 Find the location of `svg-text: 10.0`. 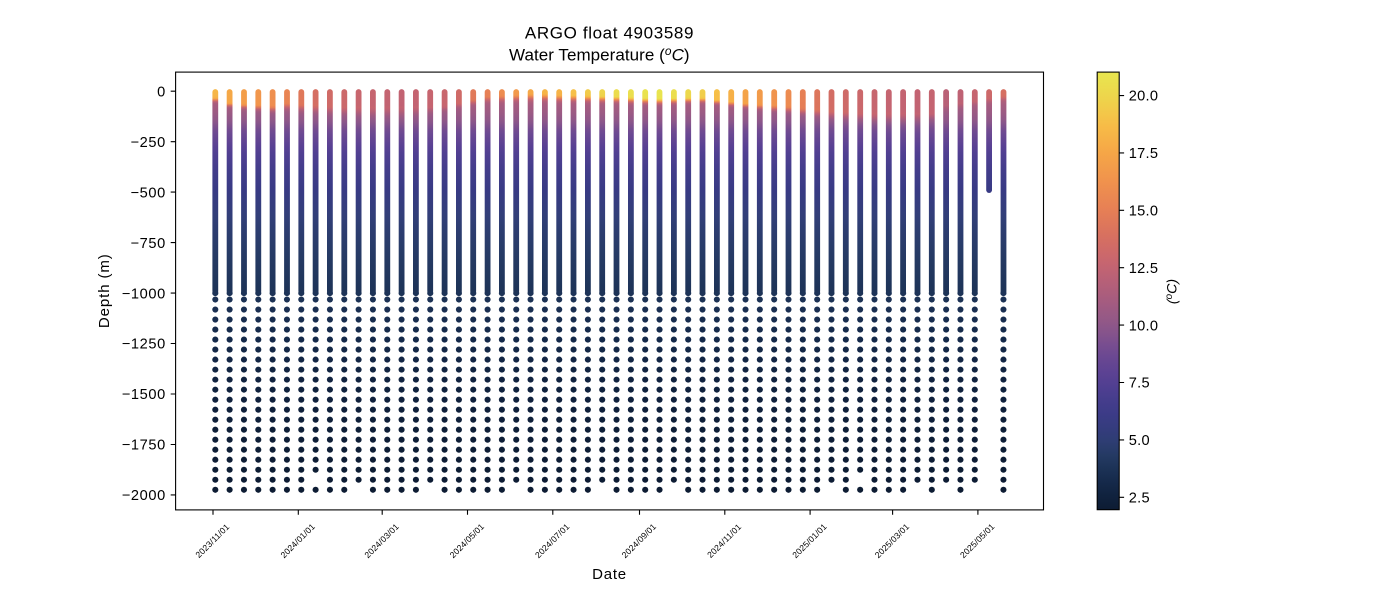

svg-text: 10.0 is located at coordinates (1143, 326).